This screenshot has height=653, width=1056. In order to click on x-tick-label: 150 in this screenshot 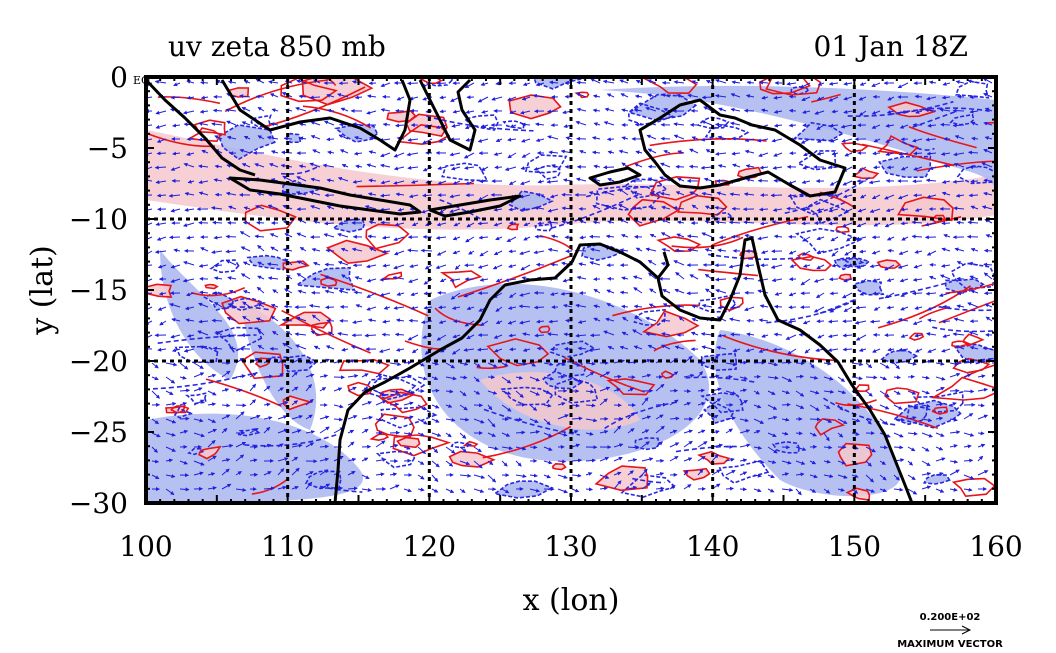, I will do `click(854, 546)`.